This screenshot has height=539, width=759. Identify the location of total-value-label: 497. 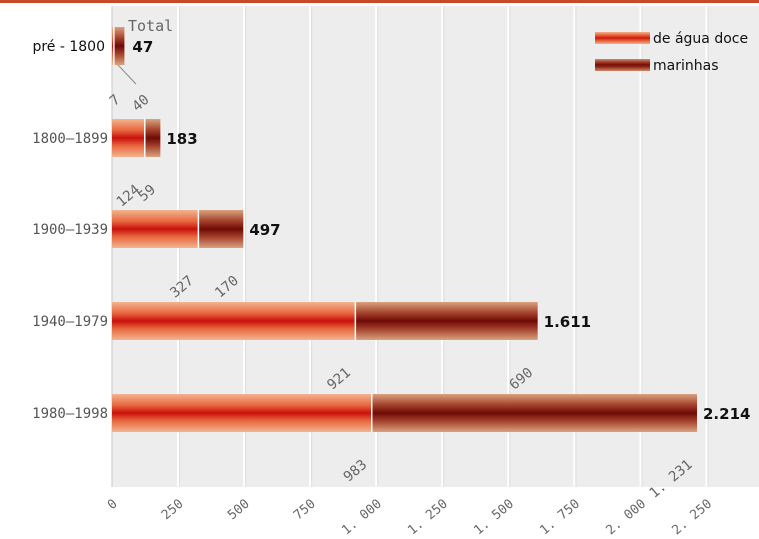
(264, 230).